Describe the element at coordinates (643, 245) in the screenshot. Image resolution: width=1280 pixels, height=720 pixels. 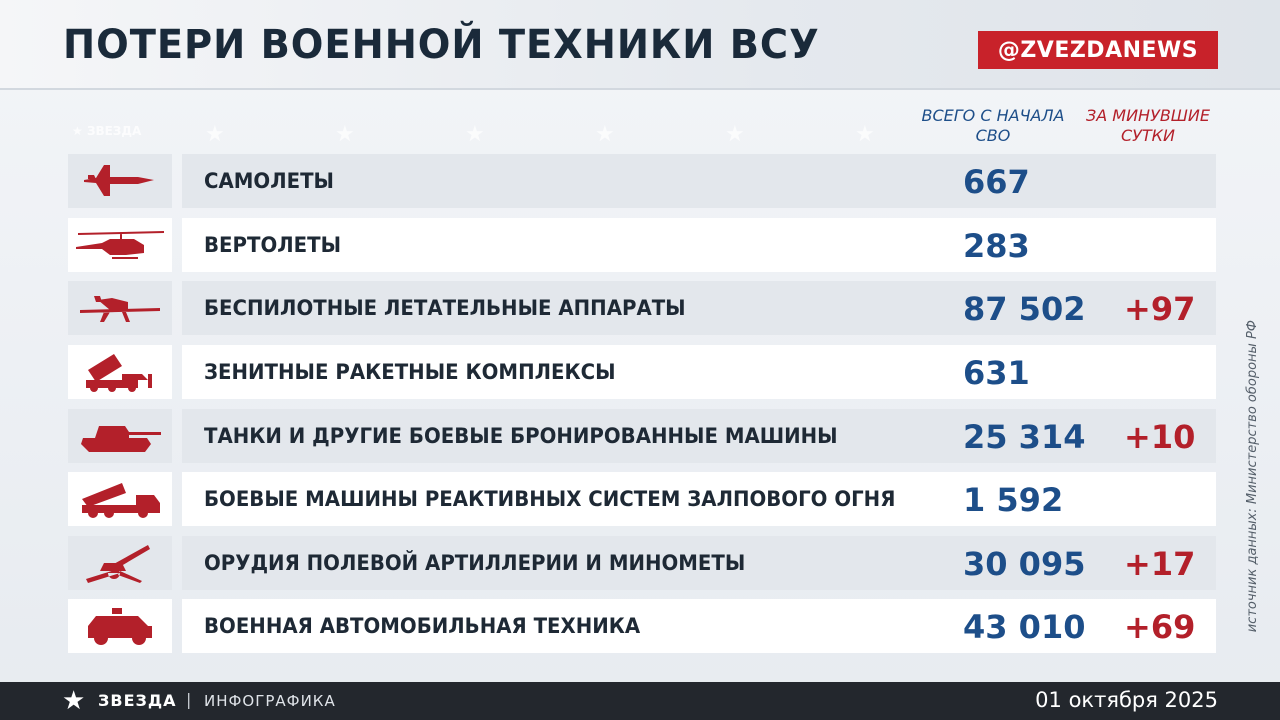
I see `table-row: ВЕРТОЛЕТЫ 283` at that location.